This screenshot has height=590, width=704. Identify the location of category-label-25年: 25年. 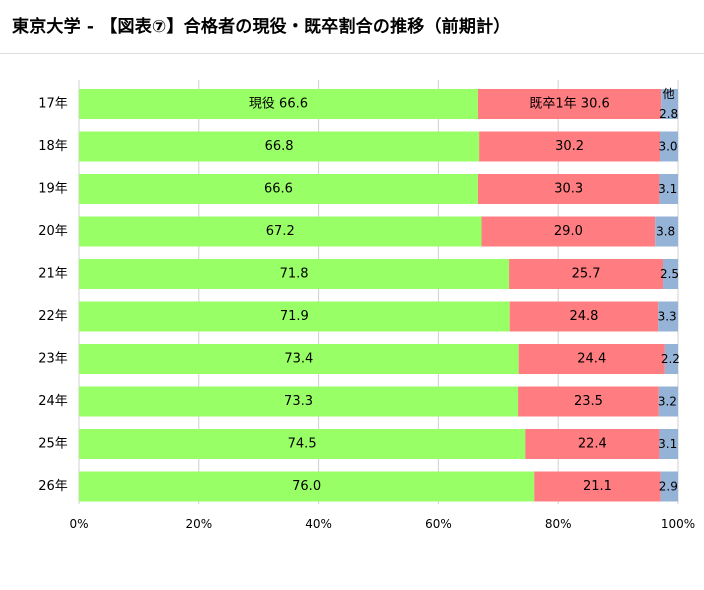
(53, 444).